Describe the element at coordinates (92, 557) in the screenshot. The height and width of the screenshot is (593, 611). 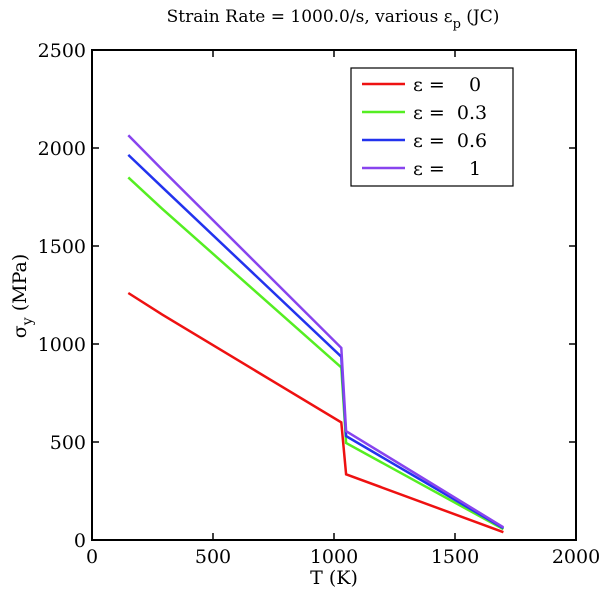
I see `x-tick-label: 0` at that location.